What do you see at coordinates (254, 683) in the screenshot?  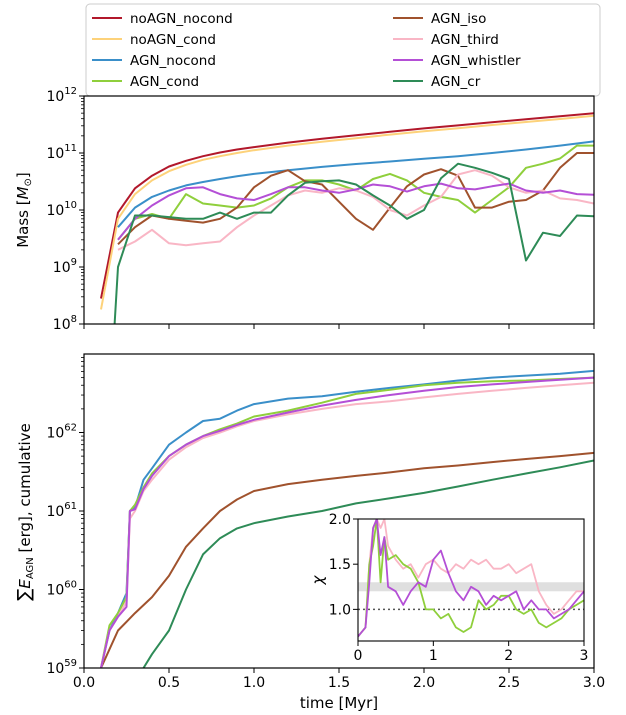 I see `energy-xtick-label: 1.0` at bounding box center [254, 683].